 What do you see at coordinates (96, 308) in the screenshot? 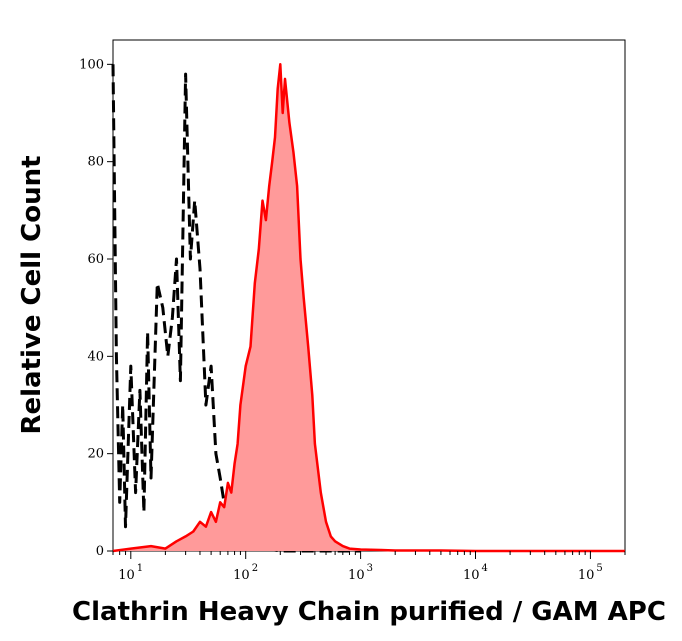
I see `y-axis: 0 20 40 60 80 100` at bounding box center [96, 308].